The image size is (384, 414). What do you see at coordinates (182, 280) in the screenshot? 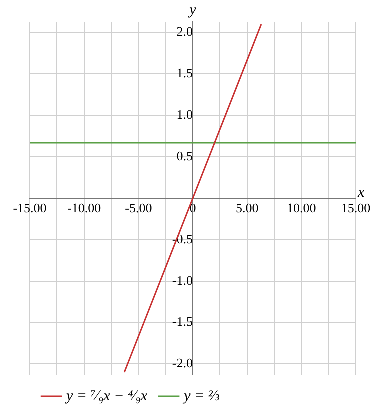
I see `y-tick-label: -1.0` at bounding box center [182, 280].